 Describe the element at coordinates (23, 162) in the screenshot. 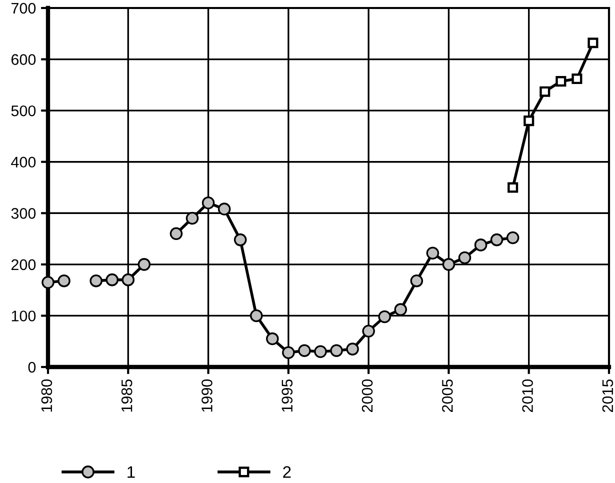

I see `y-tick-label: 400` at that location.